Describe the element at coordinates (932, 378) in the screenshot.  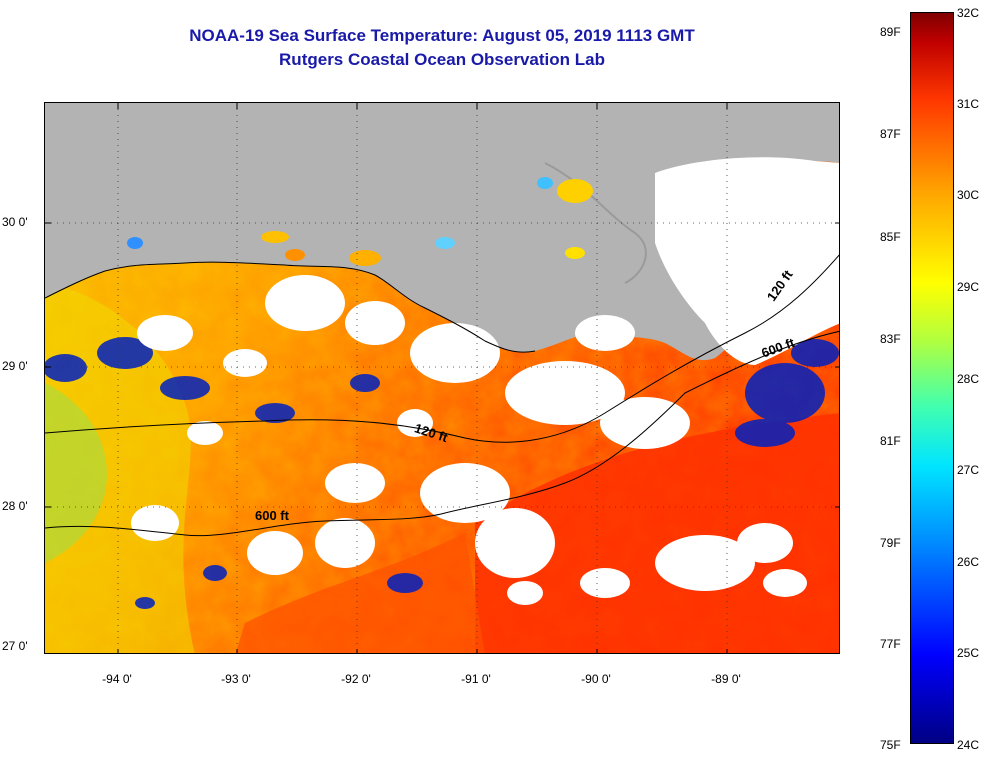
I see `temperature-colorbar` at that location.